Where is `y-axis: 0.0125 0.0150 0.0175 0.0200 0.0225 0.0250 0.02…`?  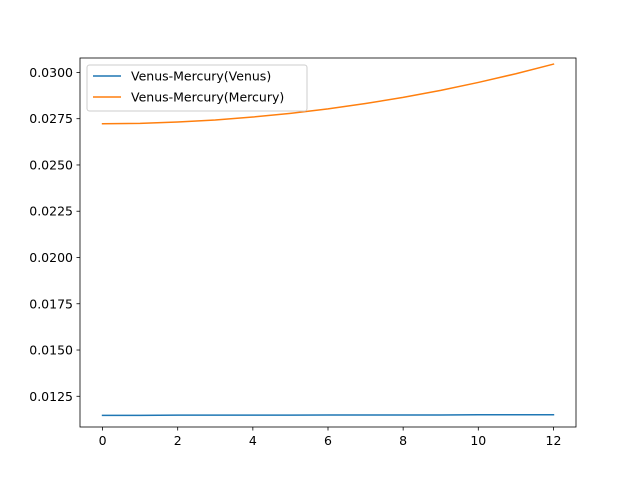
y-axis: 0.0125 0.0150 0.0175 0.0200 0.0225 0.0250 0.02… is located at coordinates (54, 234).